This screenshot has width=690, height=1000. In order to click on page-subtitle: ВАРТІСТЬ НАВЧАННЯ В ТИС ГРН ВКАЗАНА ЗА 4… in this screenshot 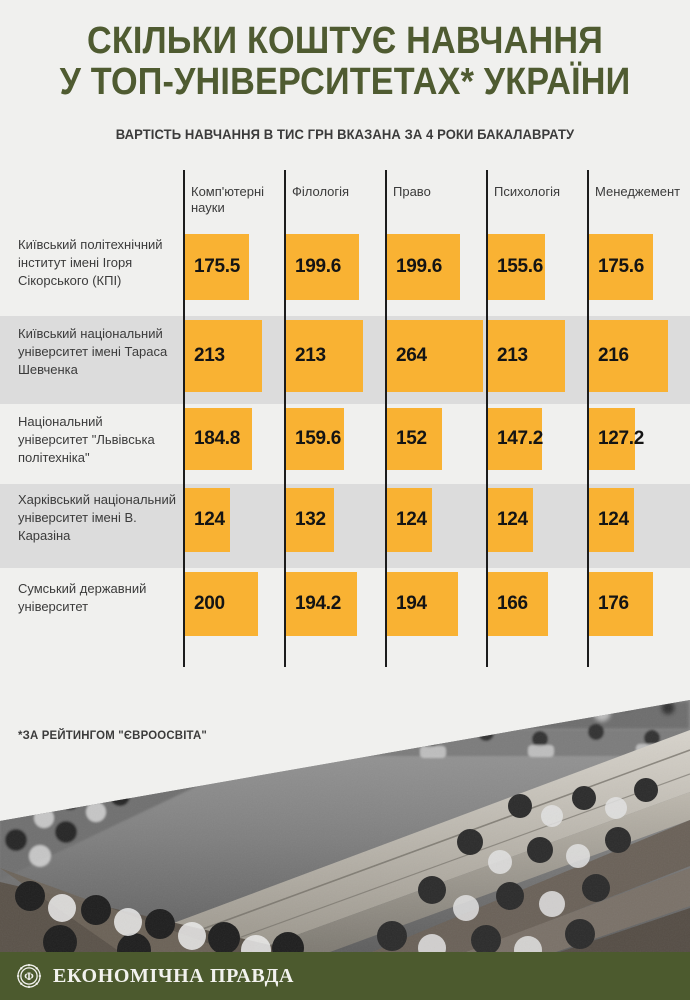, I will do `click(345, 133)`.